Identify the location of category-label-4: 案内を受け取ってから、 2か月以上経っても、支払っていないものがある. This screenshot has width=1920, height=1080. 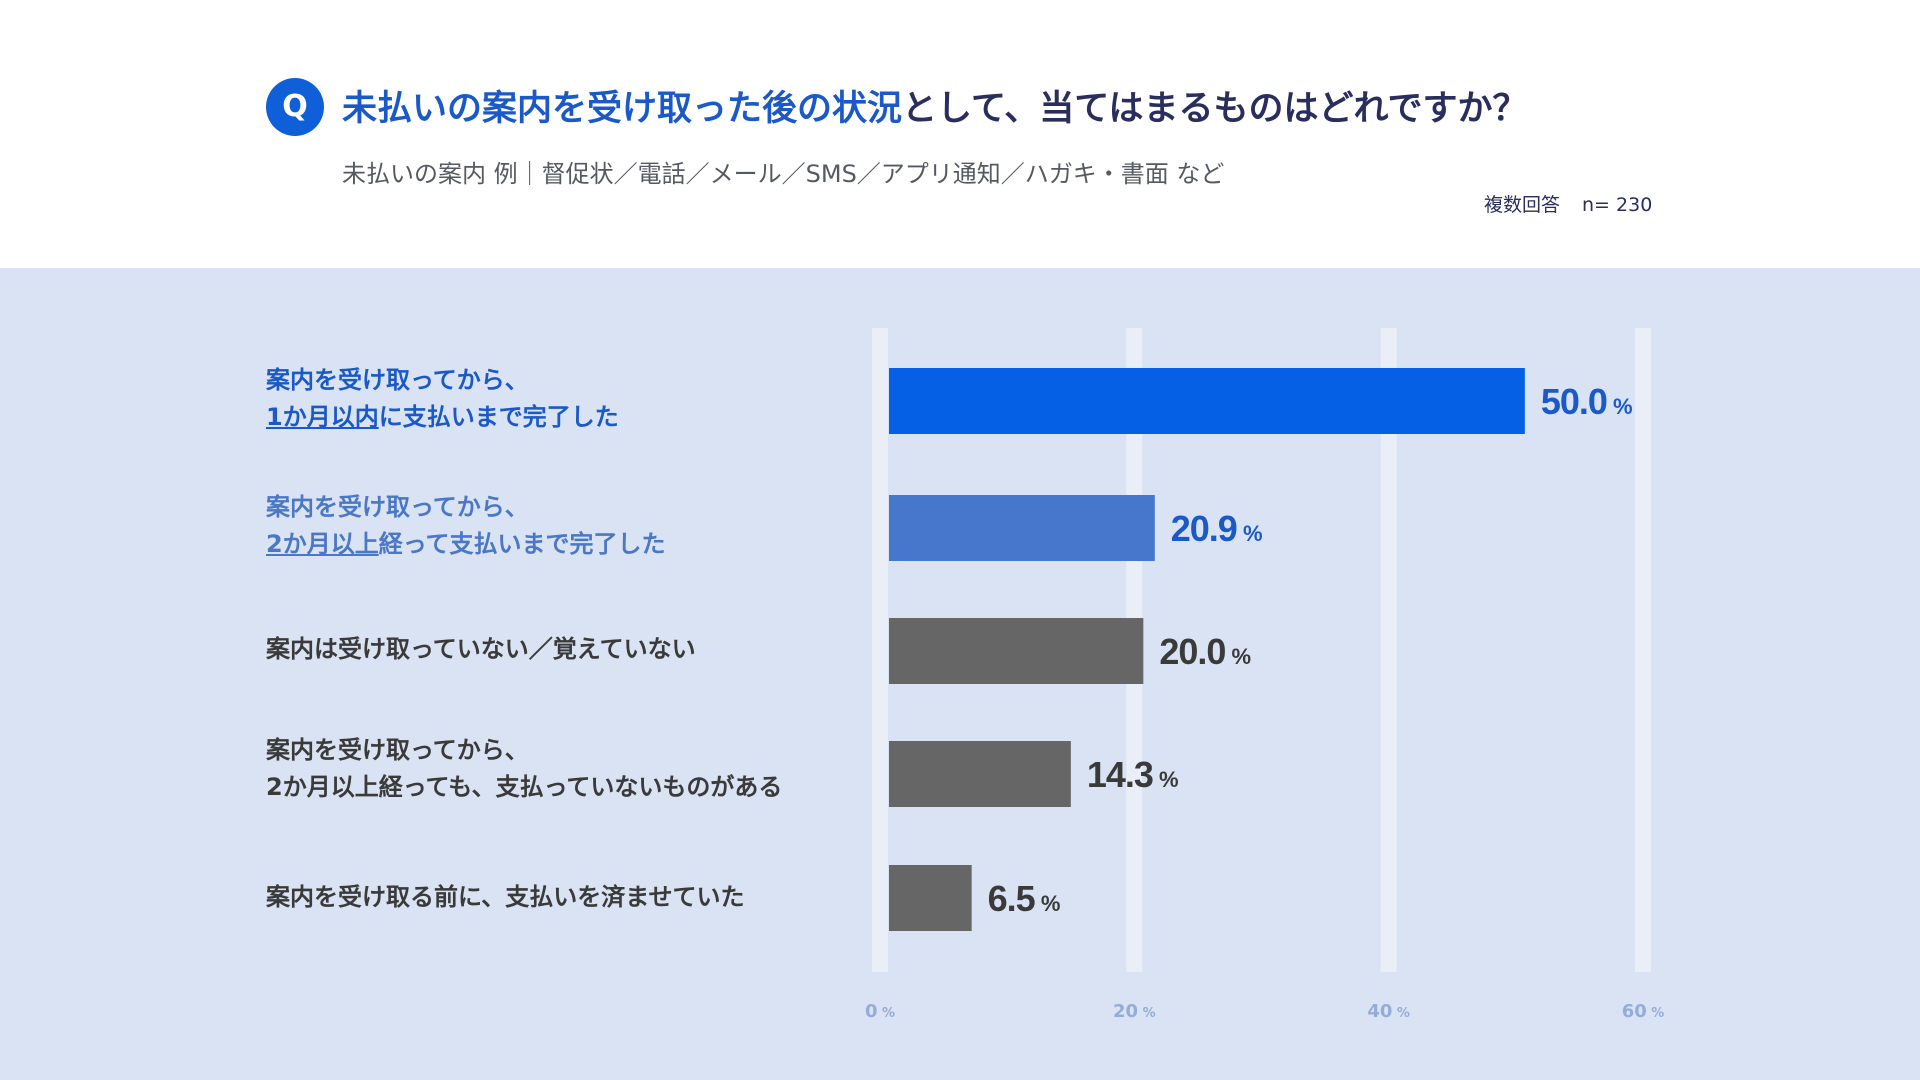
(524, 769).